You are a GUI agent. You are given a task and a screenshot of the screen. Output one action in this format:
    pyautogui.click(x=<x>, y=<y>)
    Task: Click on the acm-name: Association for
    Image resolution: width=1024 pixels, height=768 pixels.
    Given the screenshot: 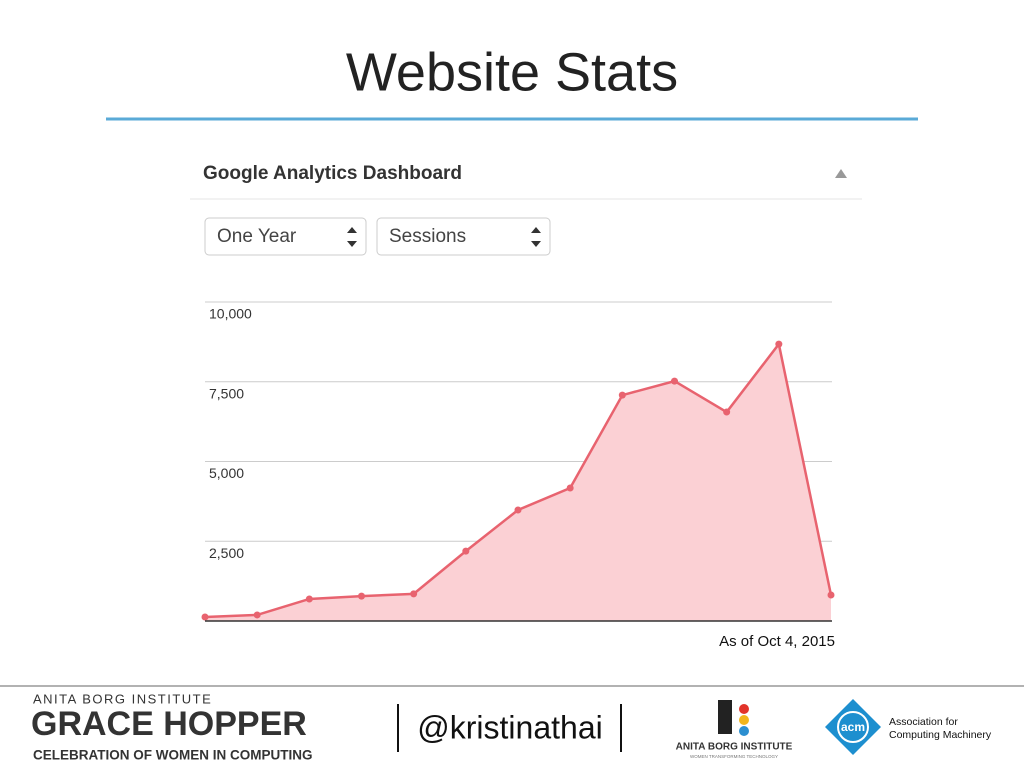 What is the action you would take?
    pyautogui.click(x=923, y=722)
    